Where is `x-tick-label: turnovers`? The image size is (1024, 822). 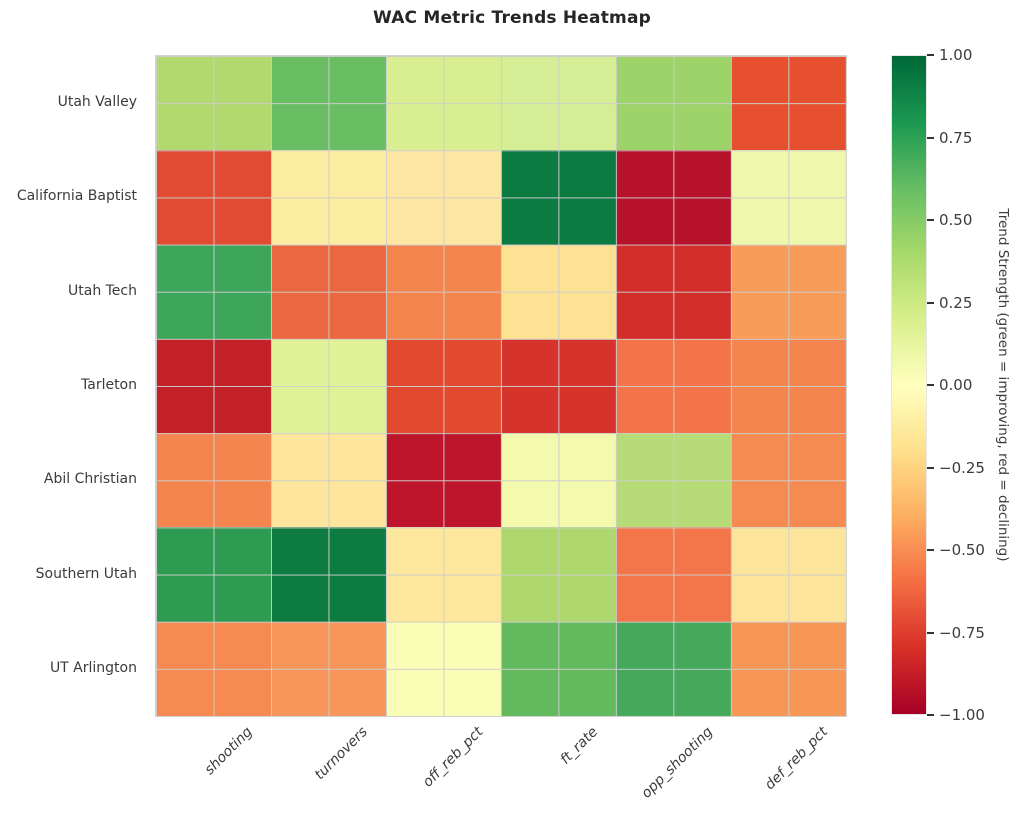 x-tick-label: turnovers is located at coordinates (341, 754).